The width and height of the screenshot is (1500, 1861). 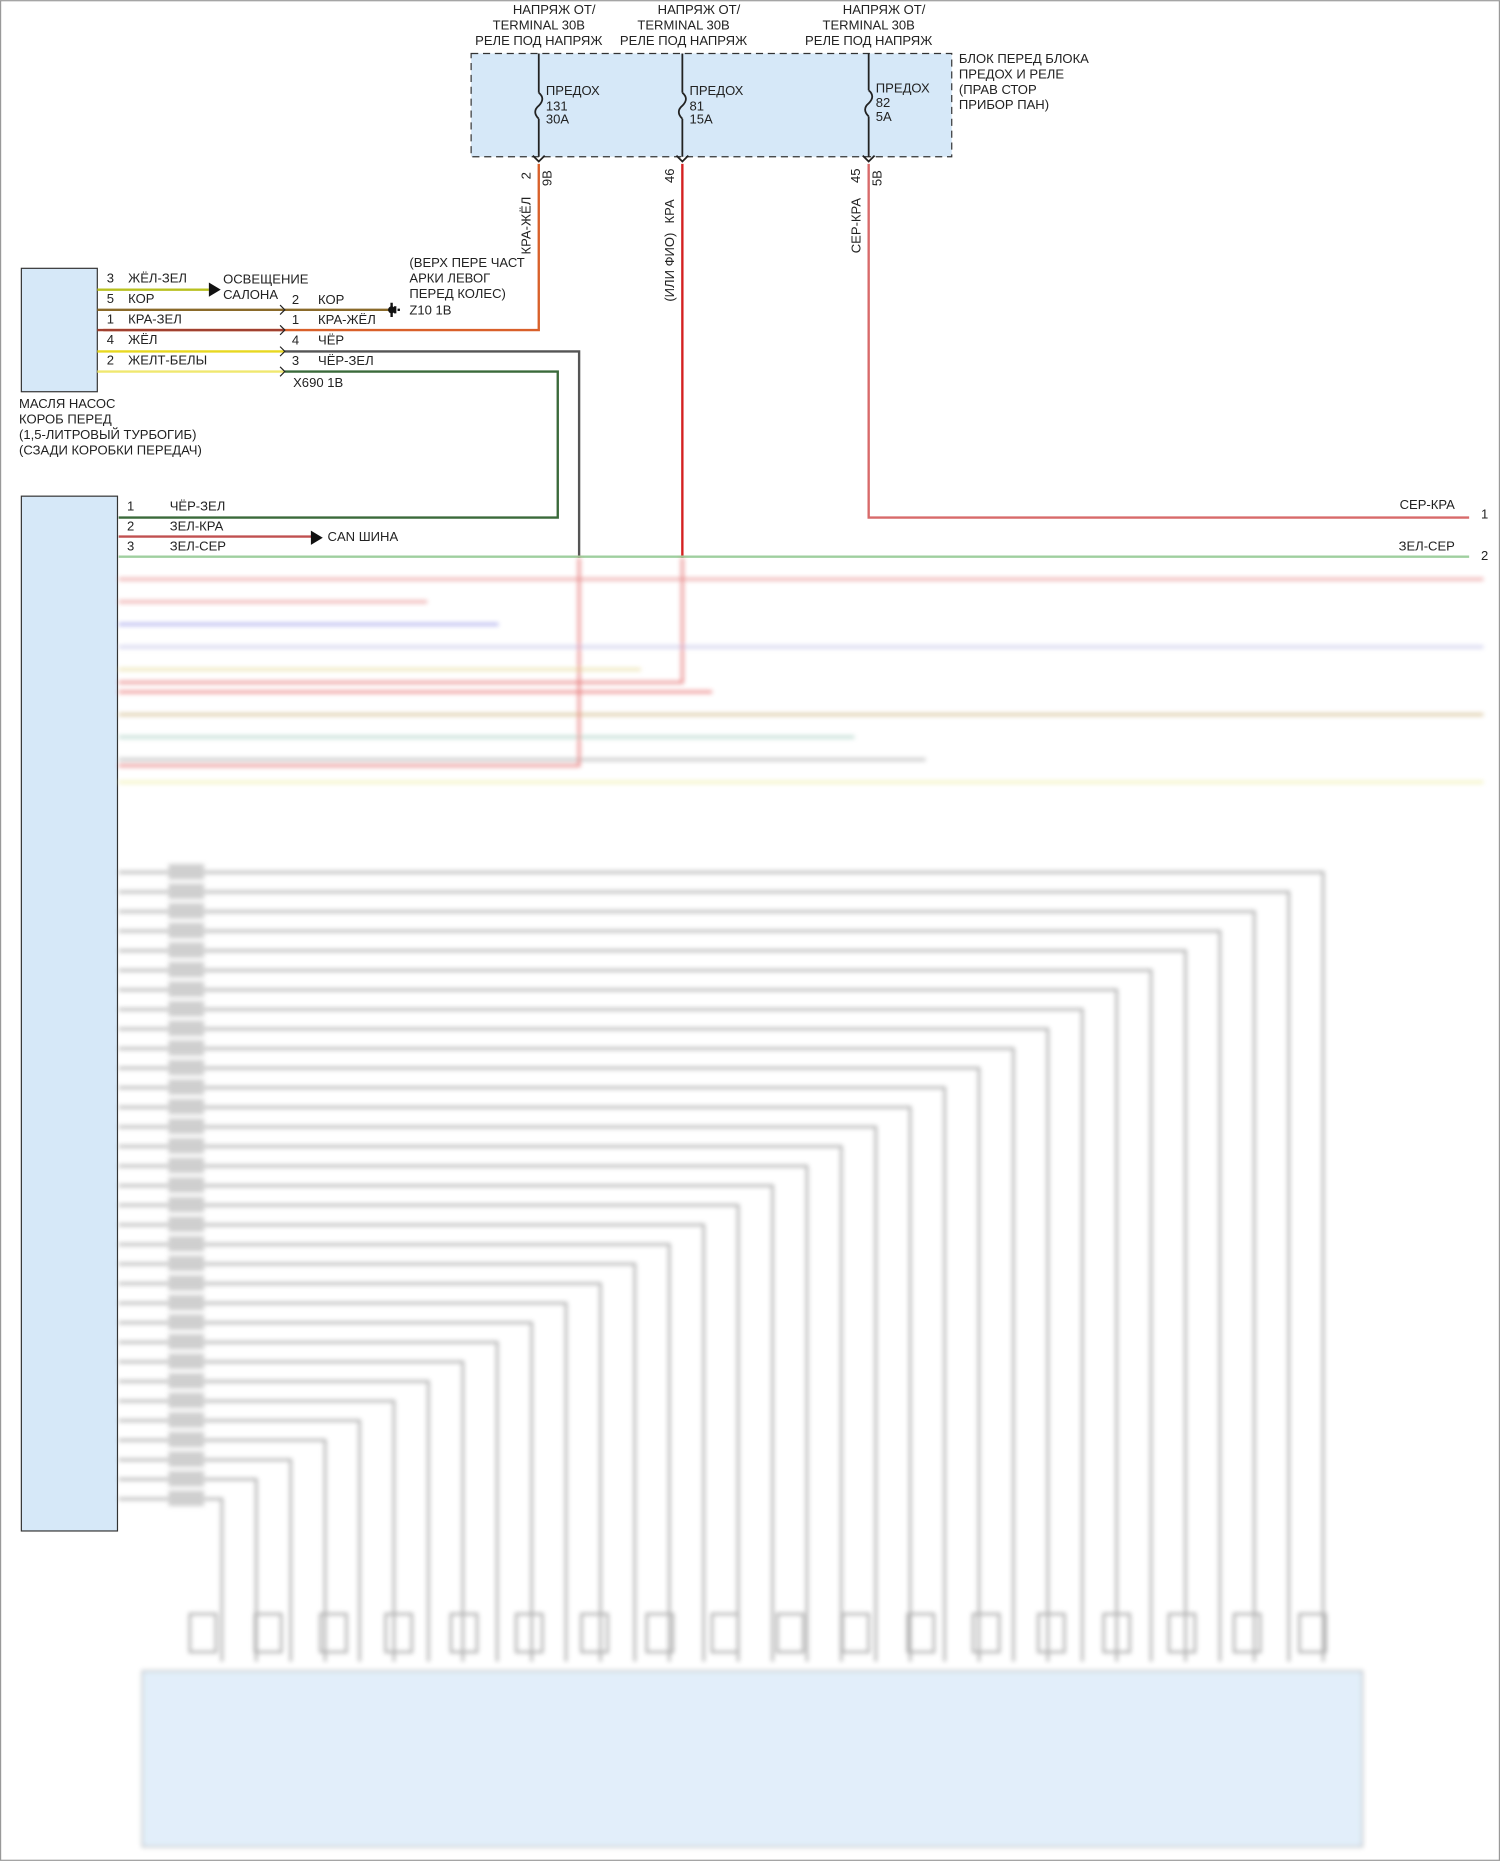 What do you see at coordinates (331, 340) in the screenshot?
I see `wire-label: ЧЁР` at bounding box center [331, 340].